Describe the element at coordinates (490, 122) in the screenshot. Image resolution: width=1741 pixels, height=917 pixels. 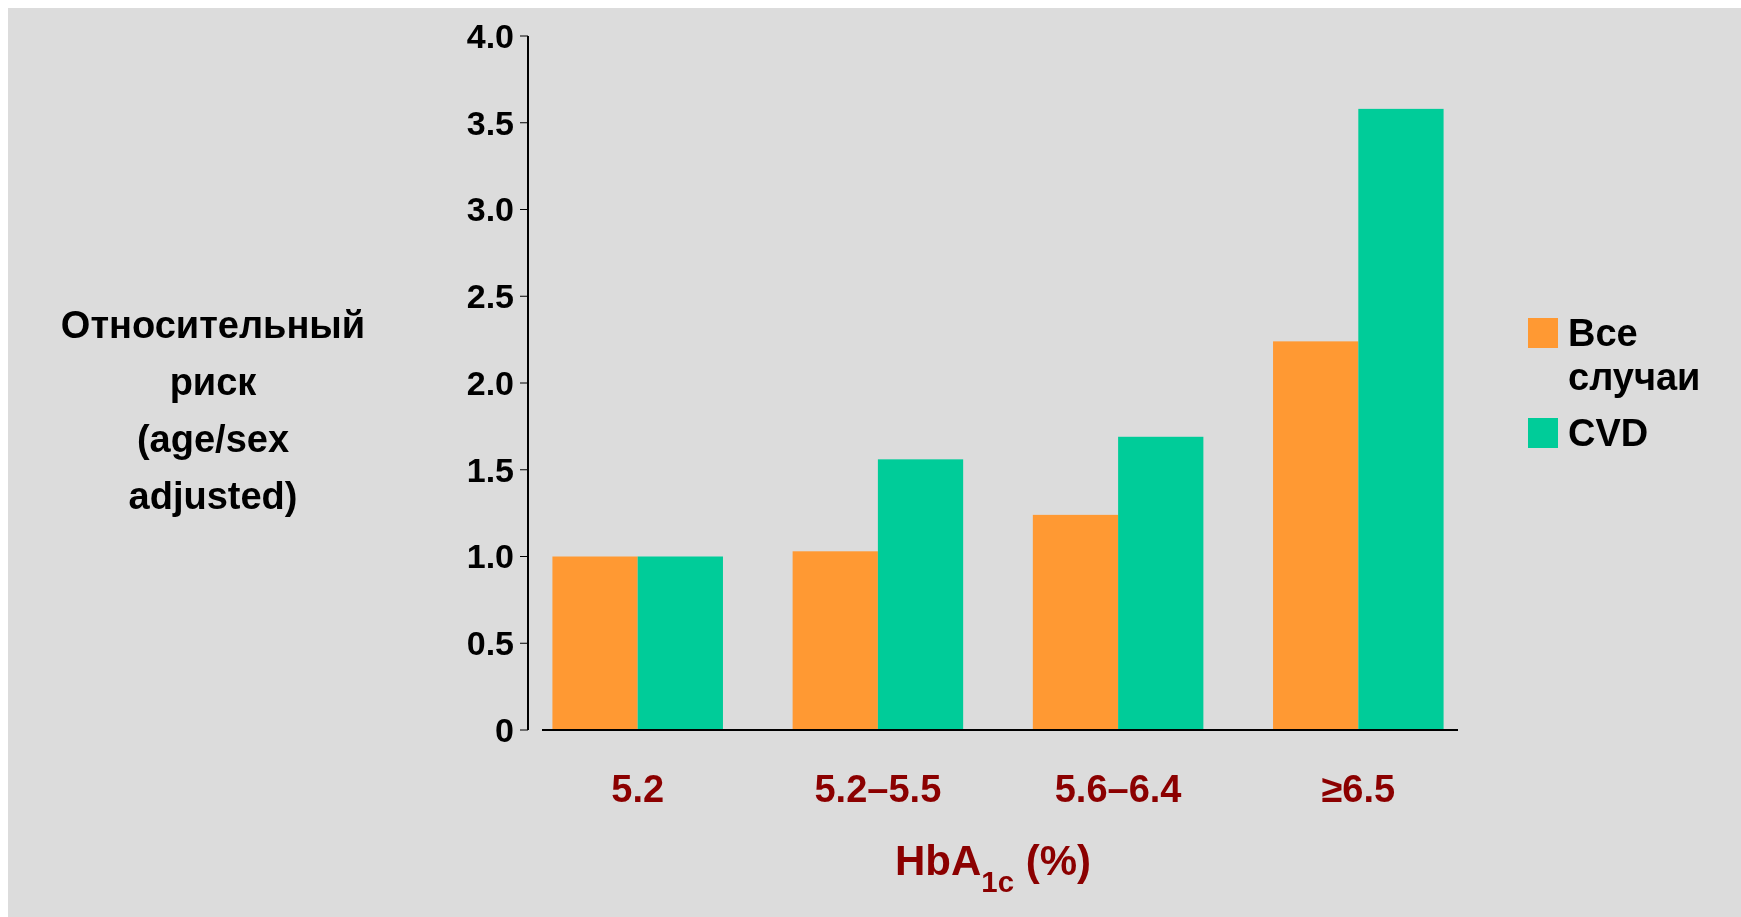
I see `y-tick-label: 3.5` at that location.